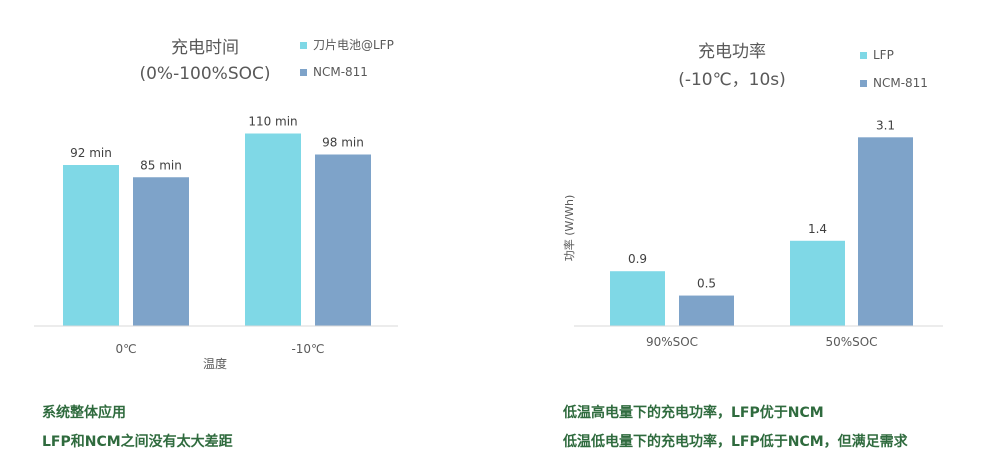 Image resolution: width=989 pixels, height=473 pixels. I want to click on note-left-line2: LFP和NCM之间没有太大差距, so click(137, 442).